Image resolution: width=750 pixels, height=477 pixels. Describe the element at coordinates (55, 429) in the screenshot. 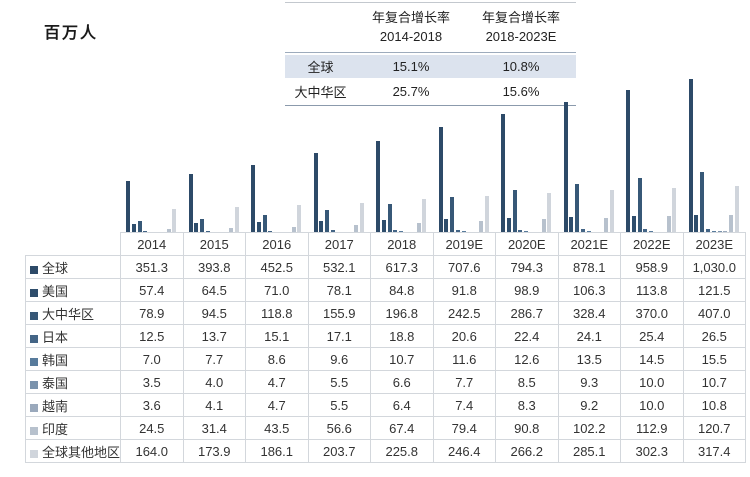

I see `series-label: 印度` at that location.